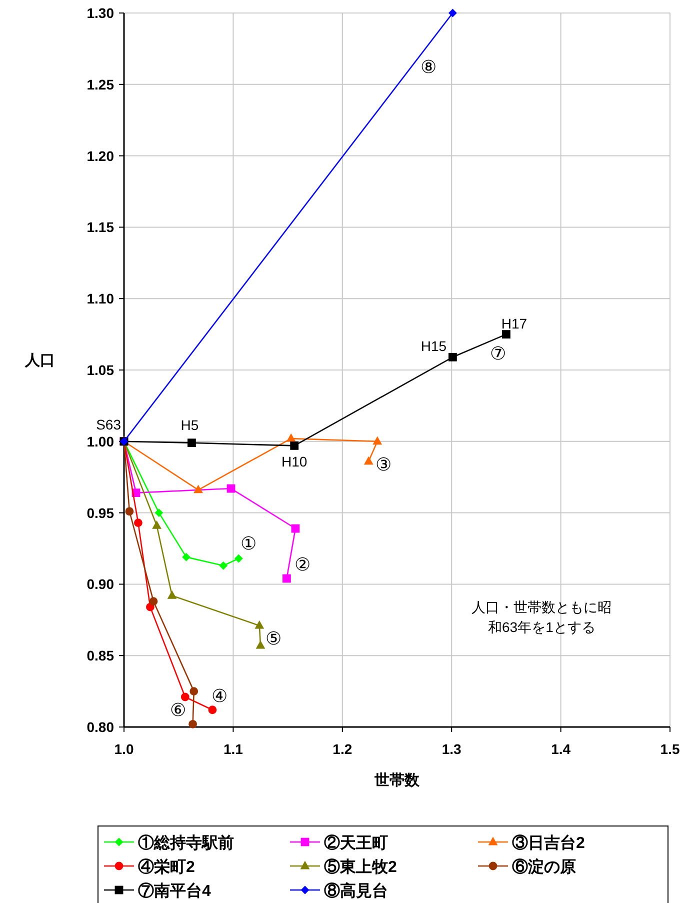 This screenshot has width=692, height=903. I want to click on annotation: ⑦, so click(498, 353).